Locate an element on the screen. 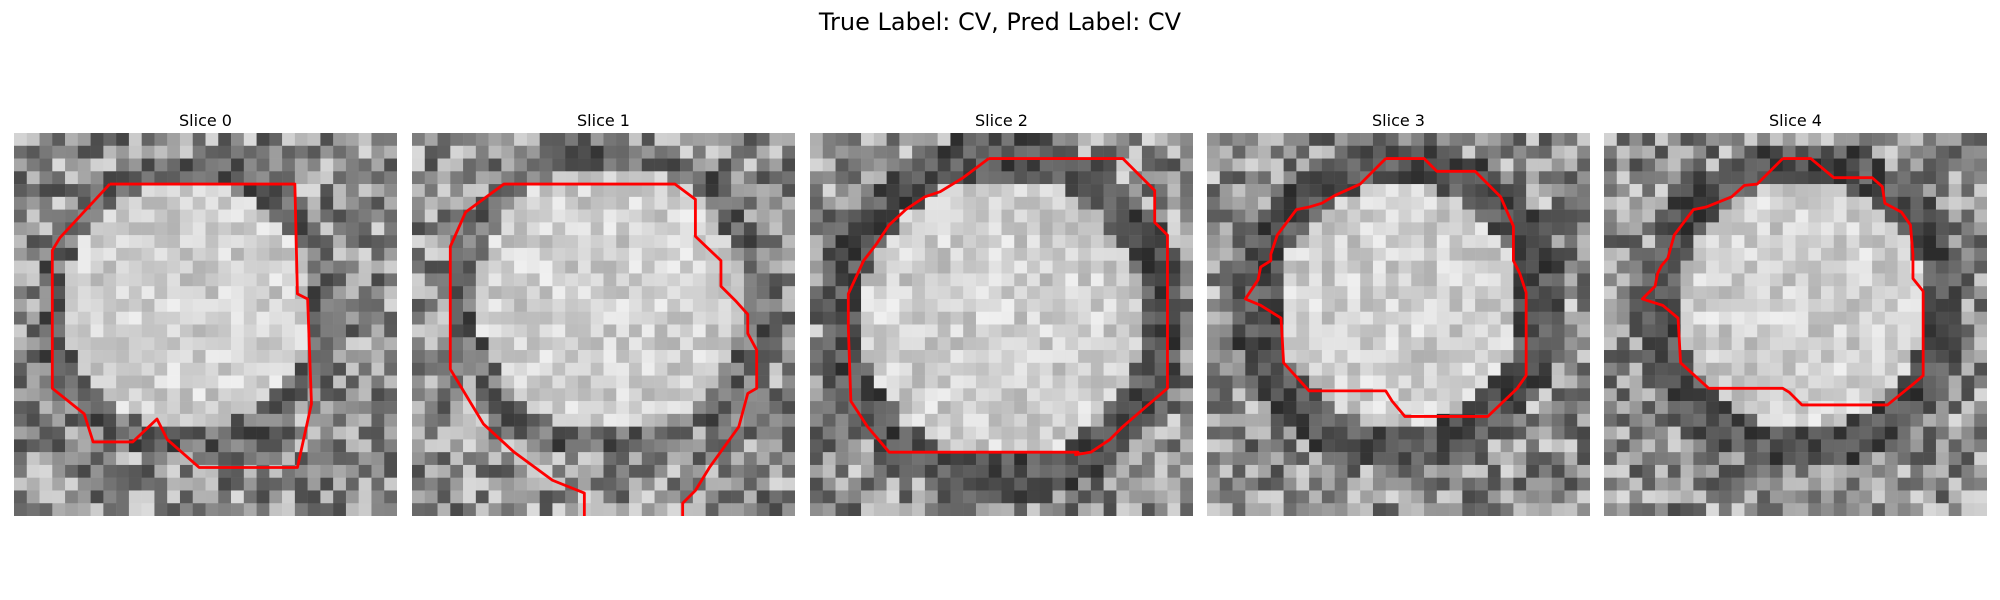 This screenshot has height=600, width=2000. slice-panel-0: Slice 0 is located at coordinates (205, 313).